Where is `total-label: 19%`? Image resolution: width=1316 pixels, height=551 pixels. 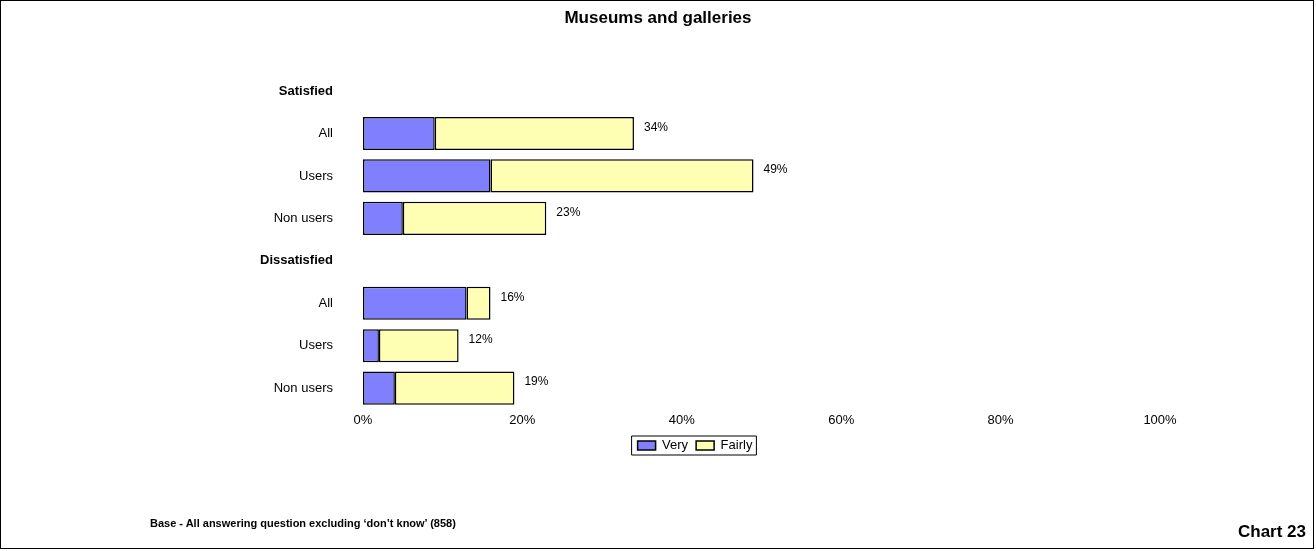
total-label: 19% is located at coordinates (536, 381).